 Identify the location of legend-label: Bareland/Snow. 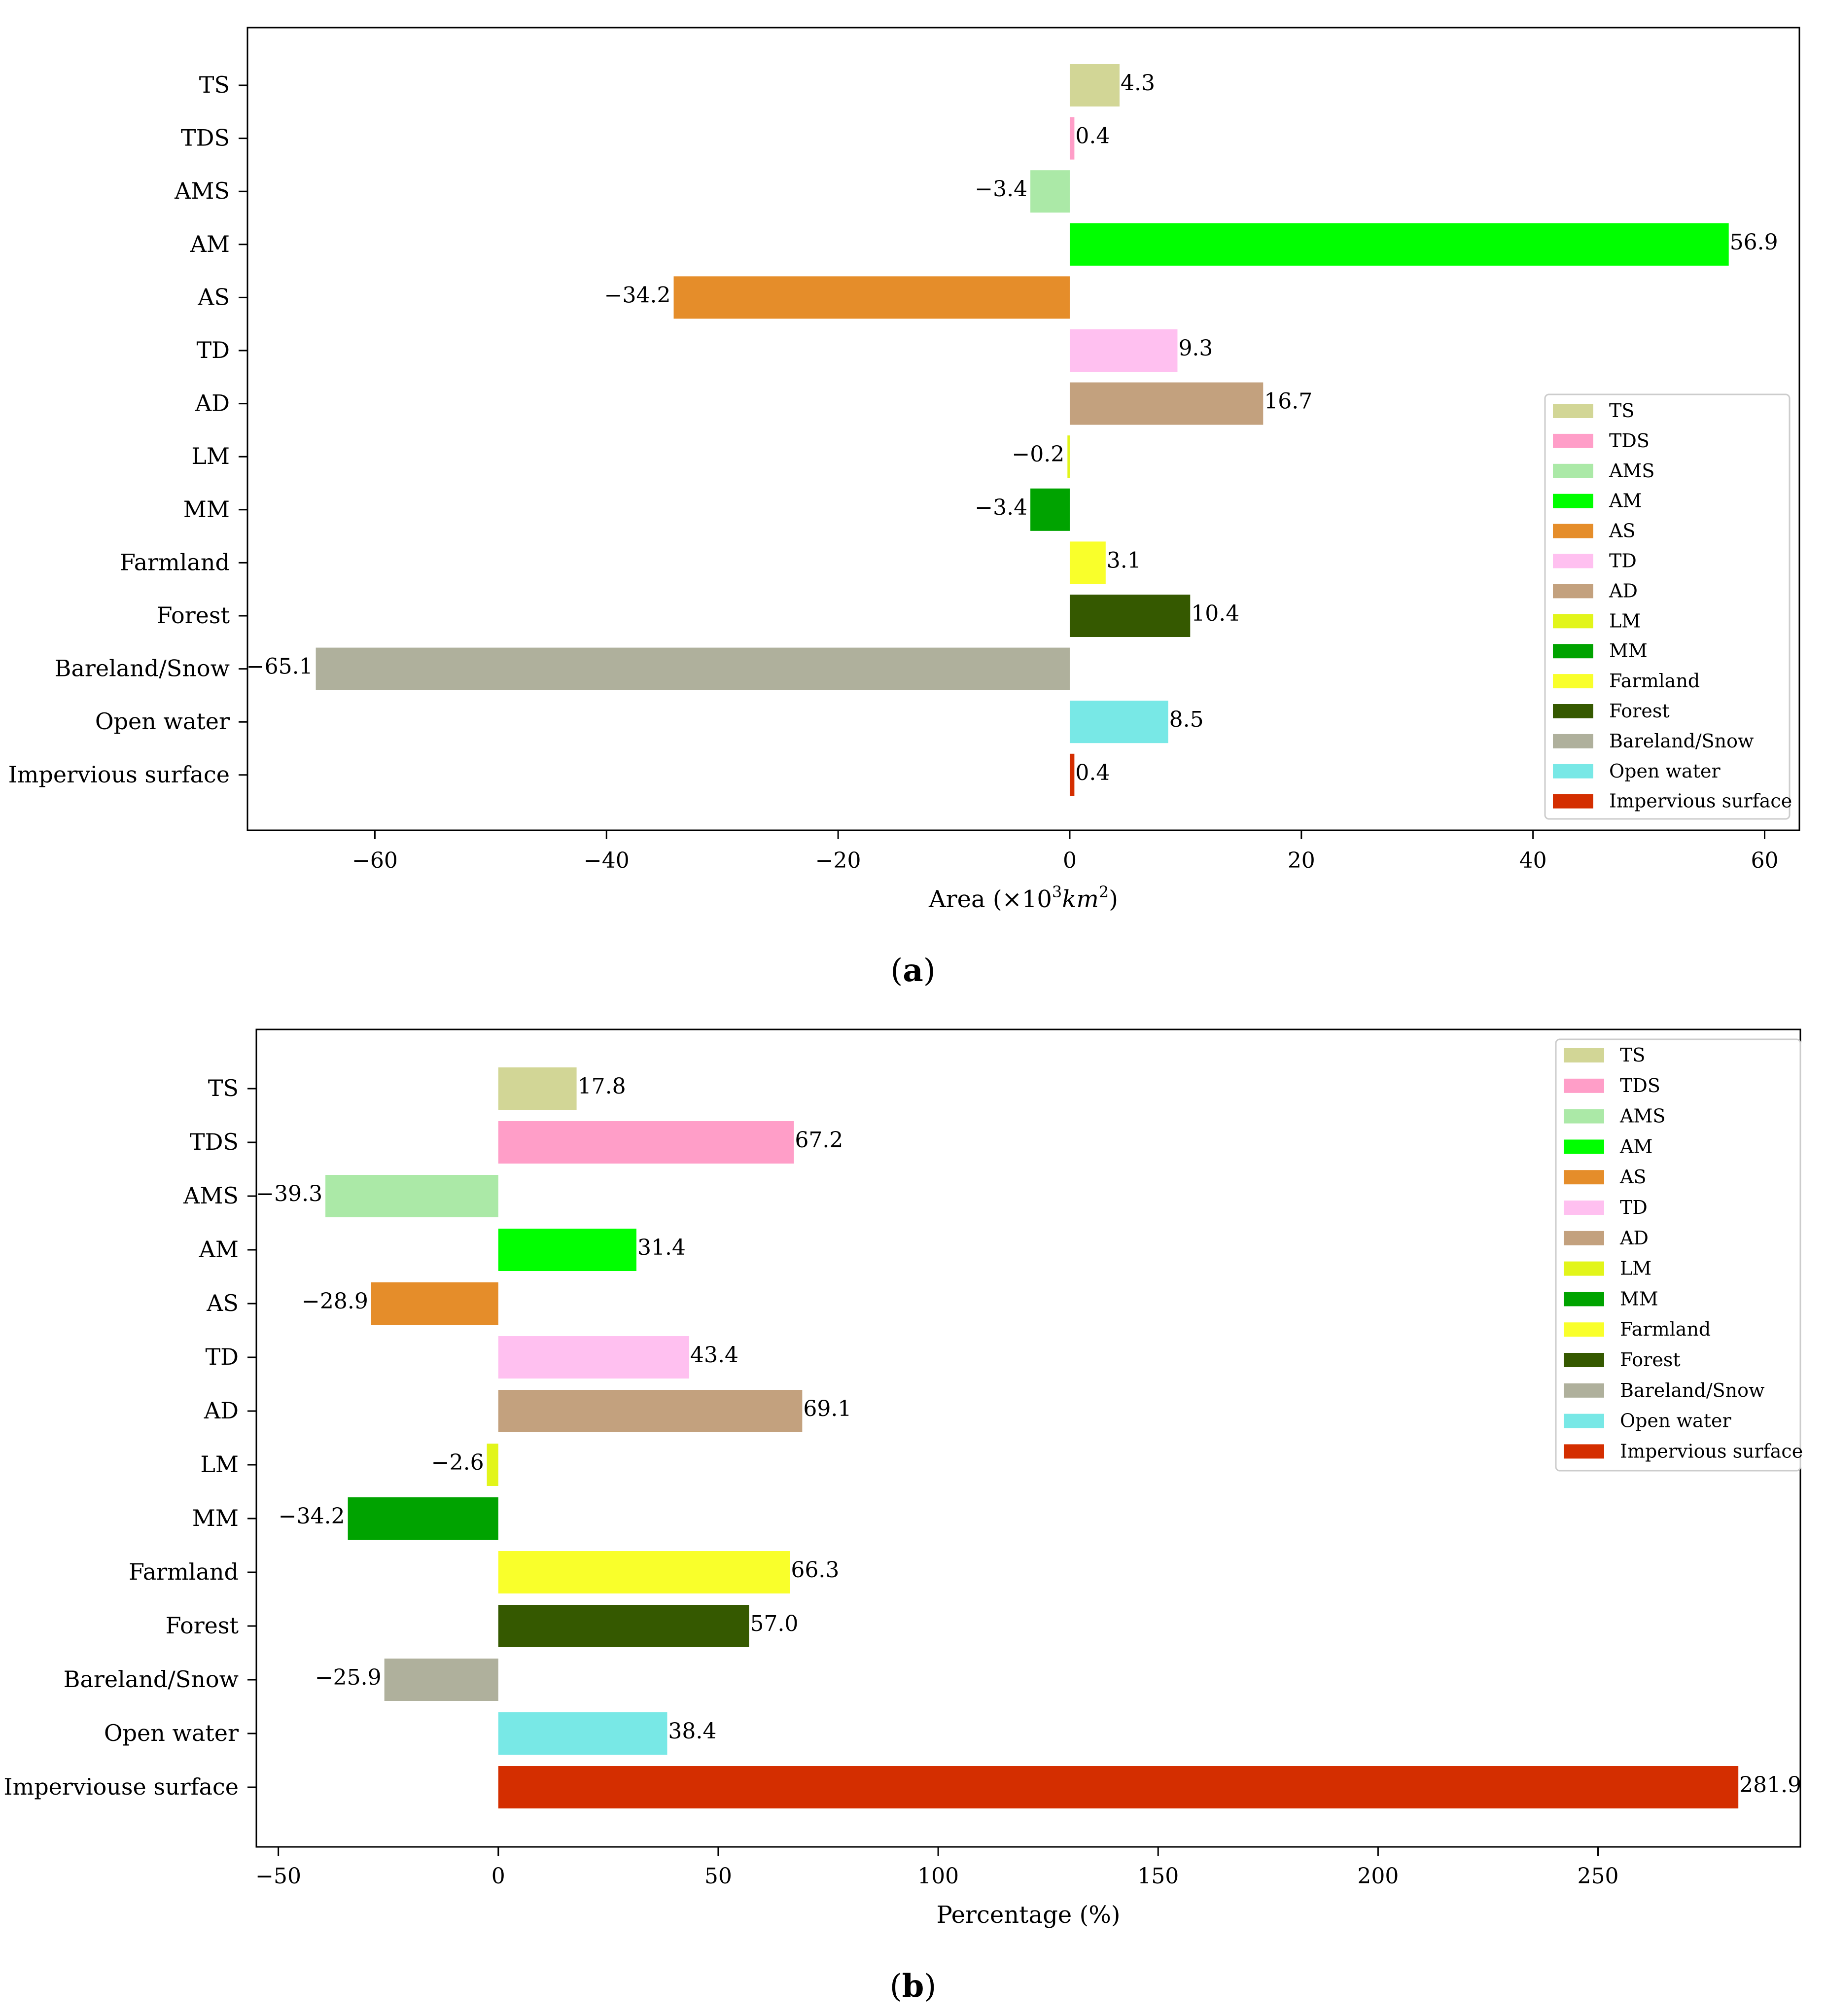
(1681, 741).